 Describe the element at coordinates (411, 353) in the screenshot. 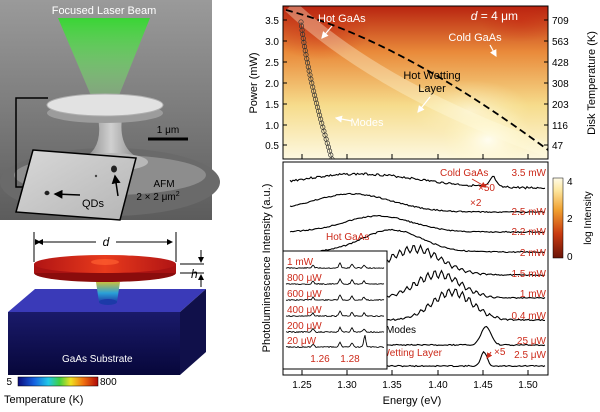

I see `spectra-wetting-layer: Wetting Layer` at that location.